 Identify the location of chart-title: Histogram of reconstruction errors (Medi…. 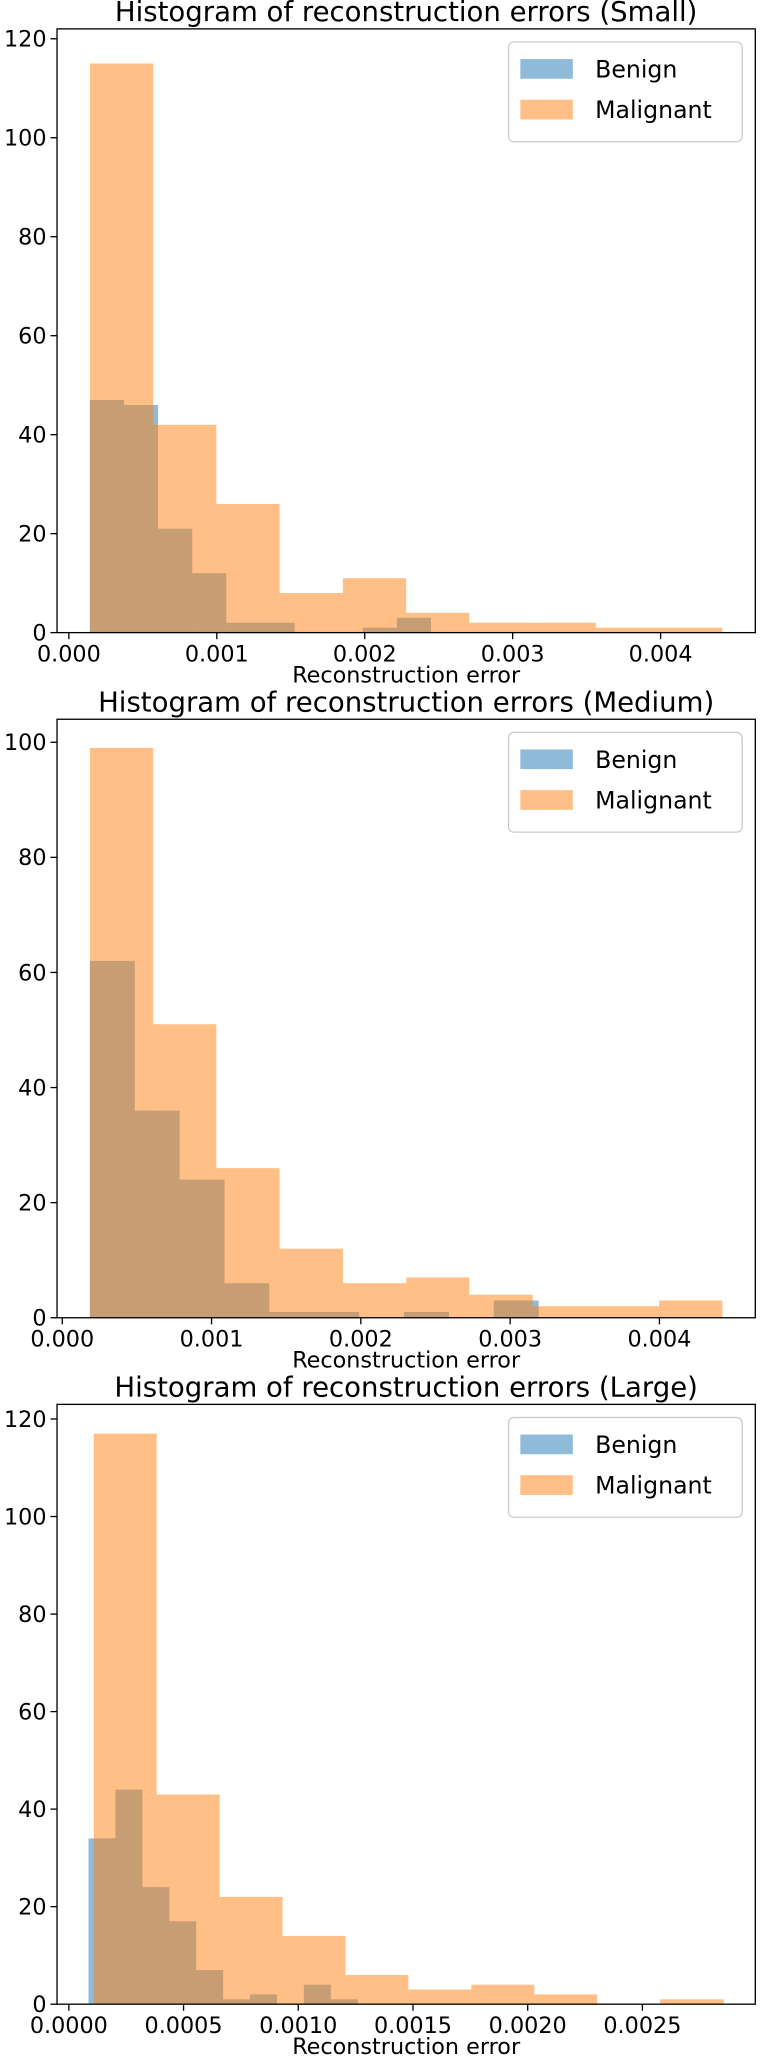
(406, 702).